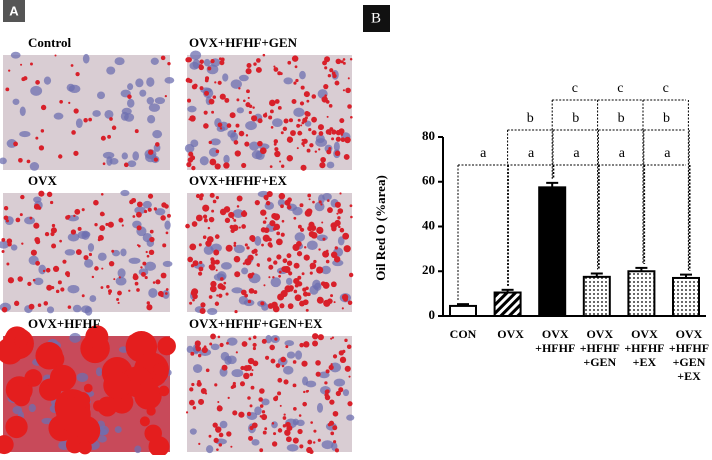 This screenshot has height=460, width=712. I want to click on x-tick-line: +HFHF, so click(644, 348).